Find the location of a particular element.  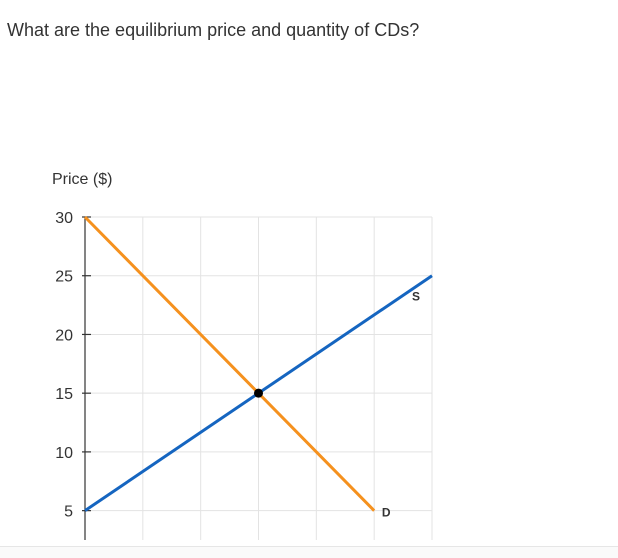

y-axis-label: Price ($) is located at coordinates (82, 179).